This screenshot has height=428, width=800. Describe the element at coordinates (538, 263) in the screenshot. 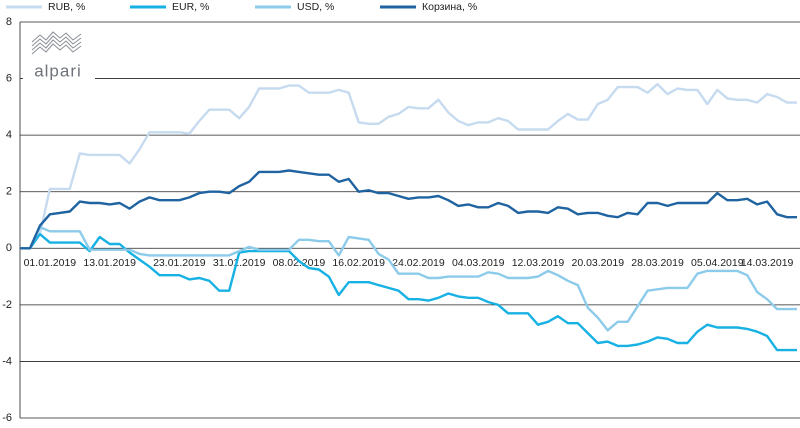

I see `x-tick-label: 12.03.2019` at that location.